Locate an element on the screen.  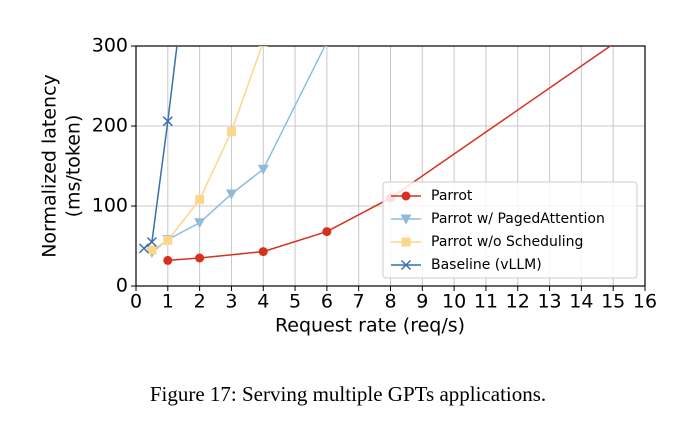
x-tick-label: 15 is located at coordinates (613, 302).